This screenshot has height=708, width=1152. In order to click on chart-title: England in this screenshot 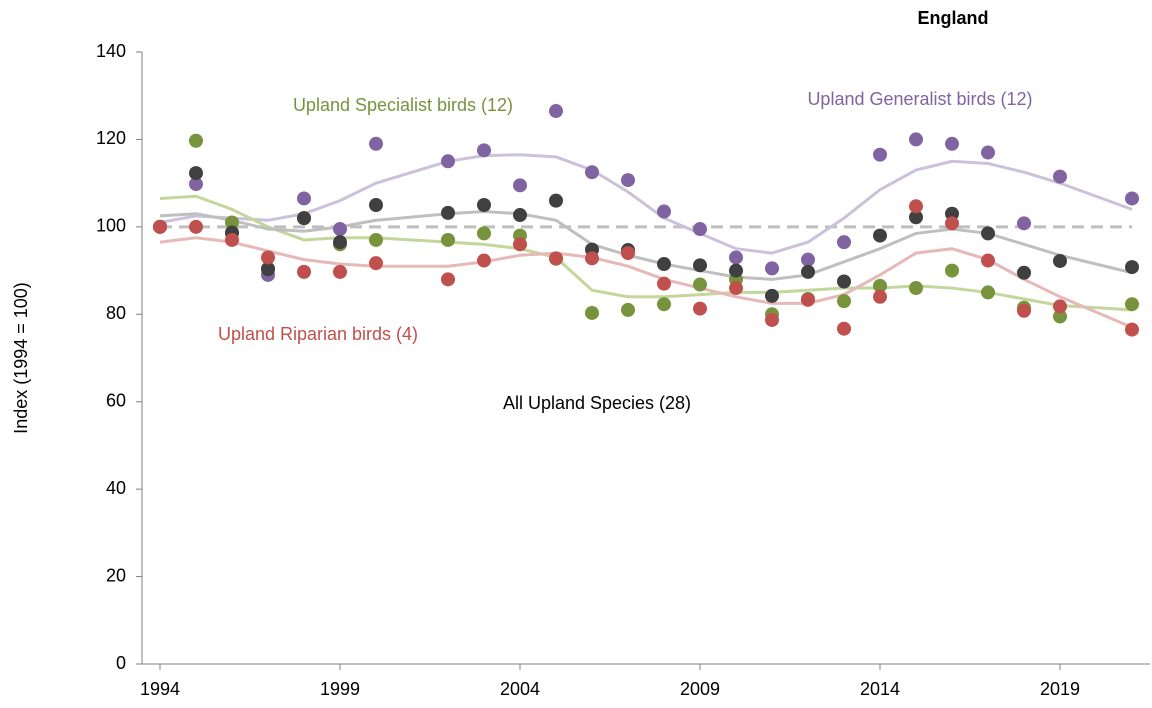, I will do `click(953, 18)`.